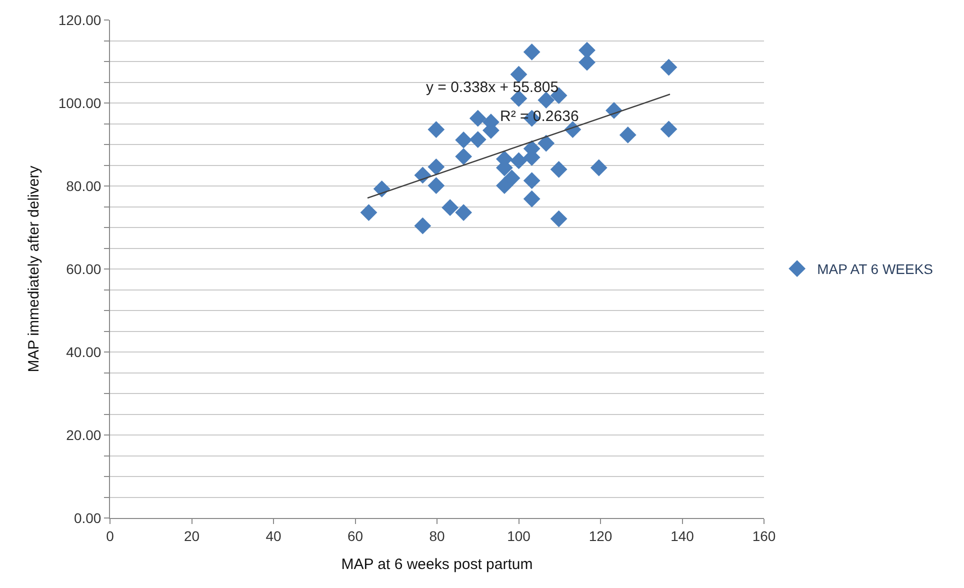 This screenshot has height=588, width=964. Describe the element at coordinates (492, 87) in the screenshot. I see `annotation: y = 0.338x + 55.805` at that location.